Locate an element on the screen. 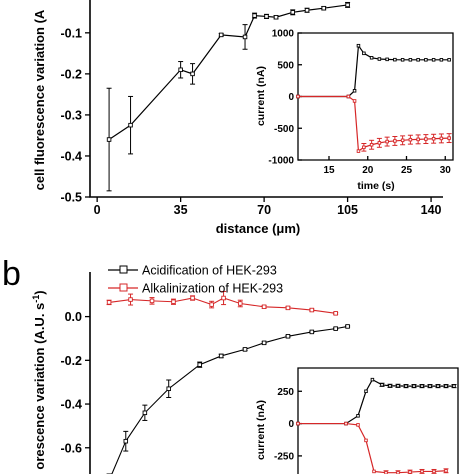  inset-y-tick-label: -1000 is located at coordinates (281, 161).